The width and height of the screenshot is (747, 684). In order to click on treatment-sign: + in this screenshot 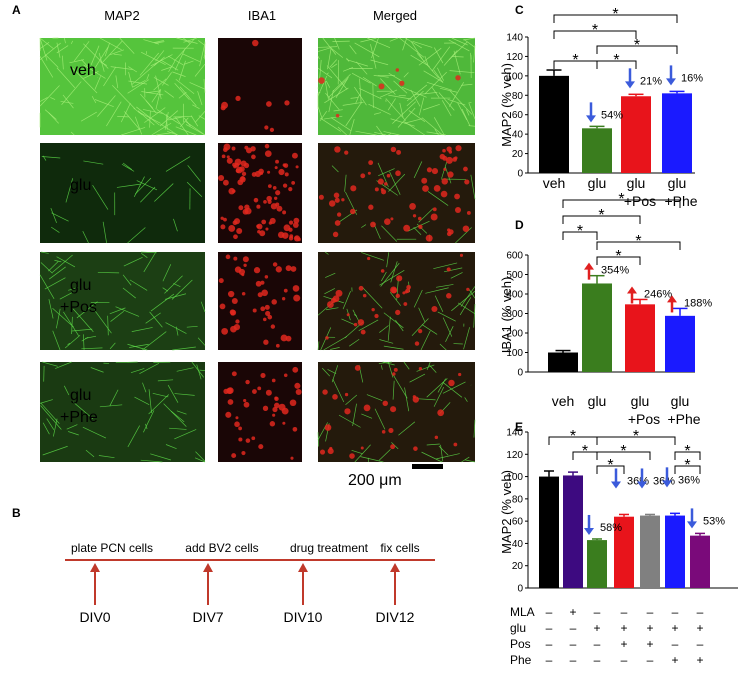, I will do `click(572, 612)`.